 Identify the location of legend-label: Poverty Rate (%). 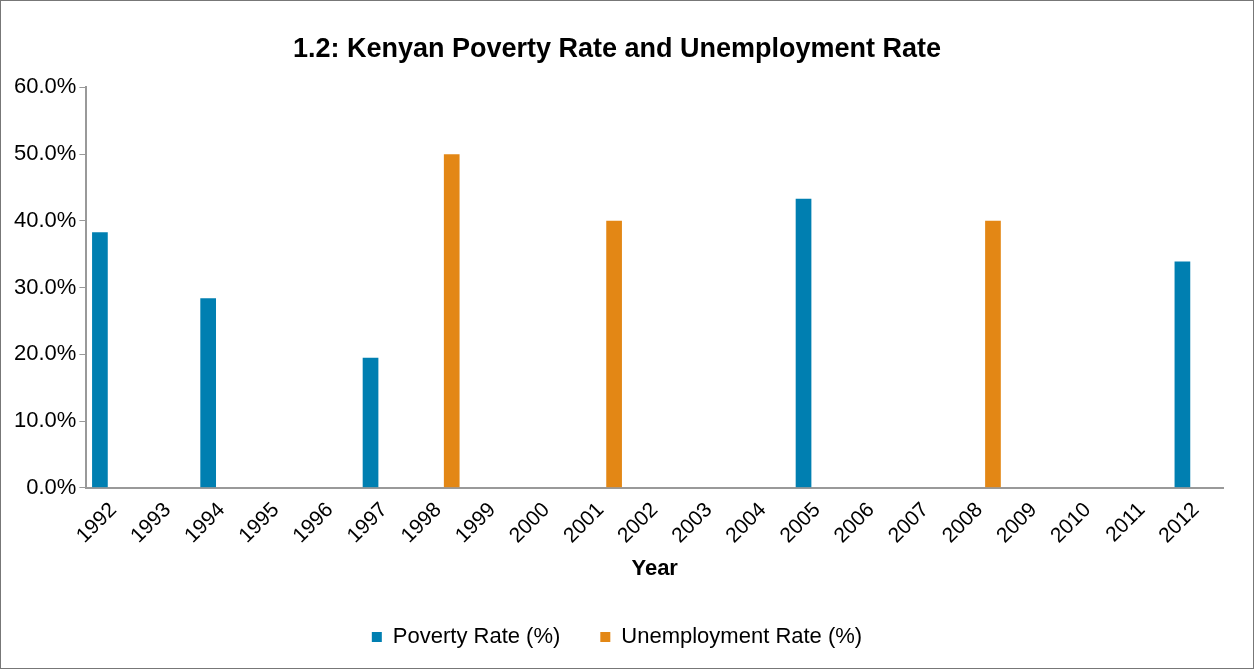
(476, 636).